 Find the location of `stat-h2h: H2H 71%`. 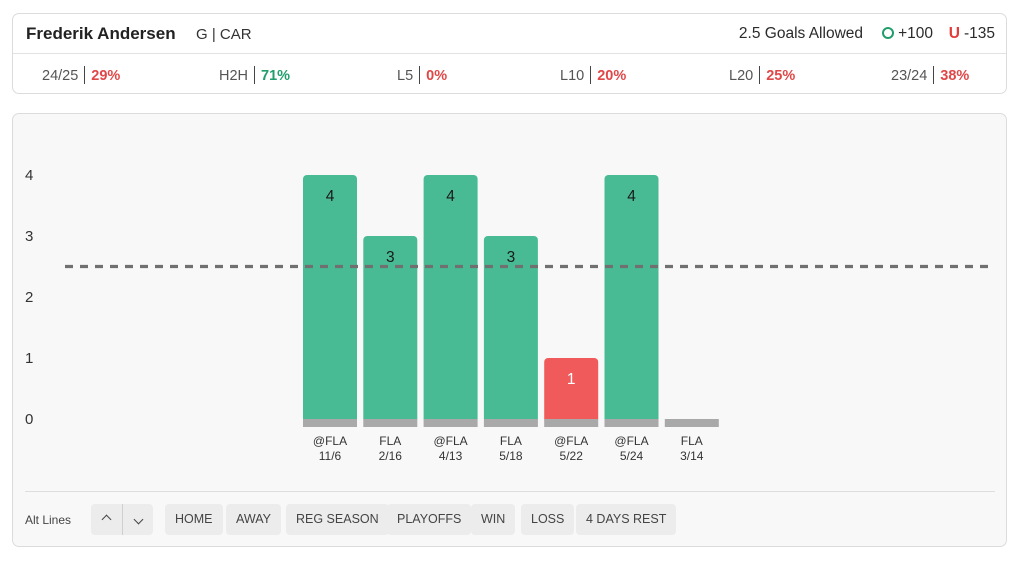

stat-h2h: H2H 71% is located at coordinates (254, 75).